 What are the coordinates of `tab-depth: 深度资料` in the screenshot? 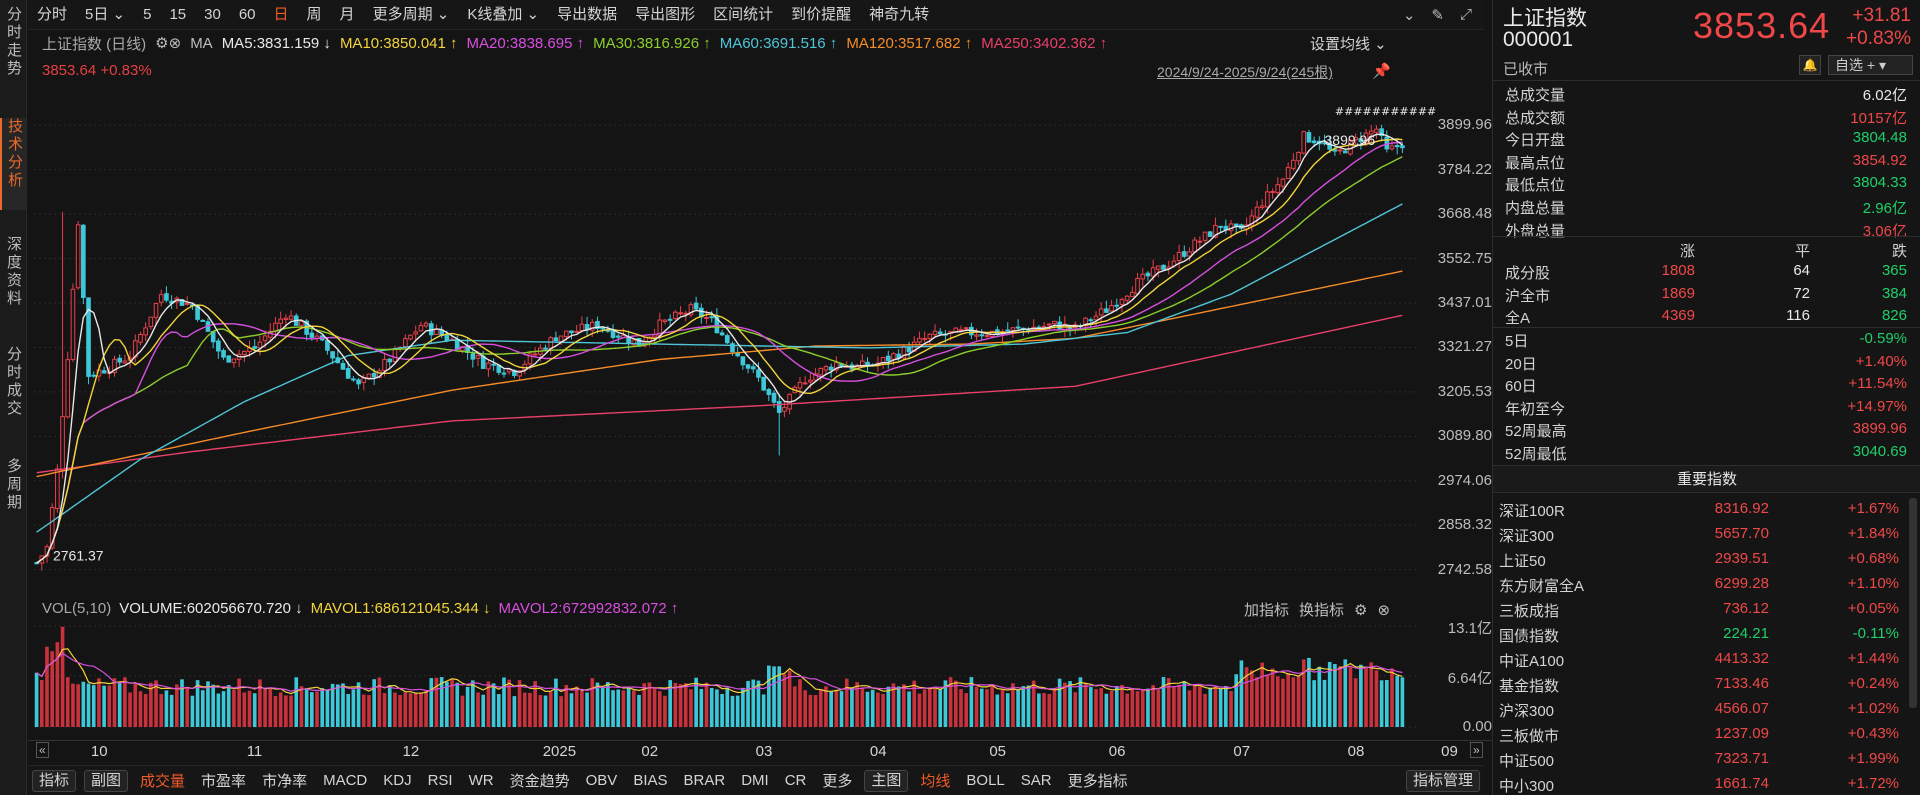 It's located at (13, 282).